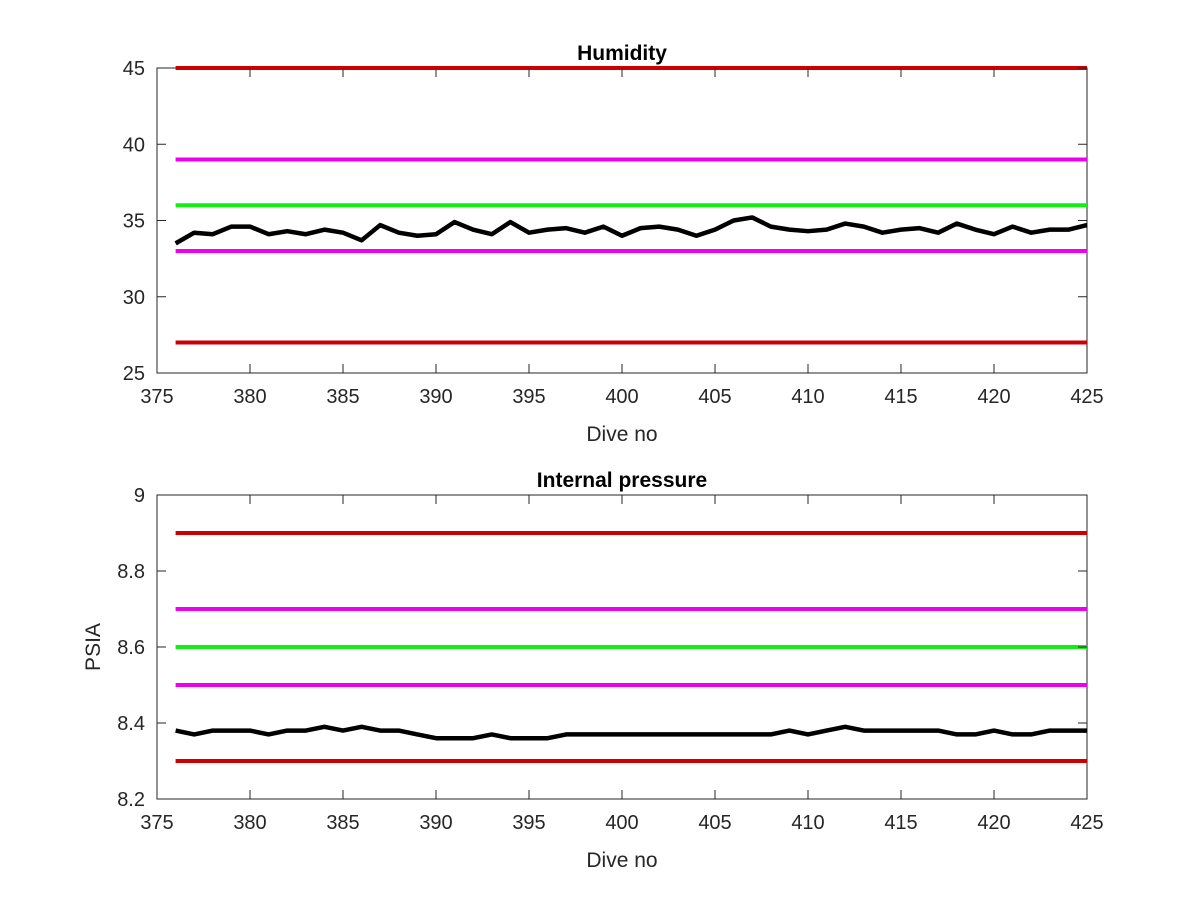  I want to click on y-tick-label: 30, so click(134, 298).